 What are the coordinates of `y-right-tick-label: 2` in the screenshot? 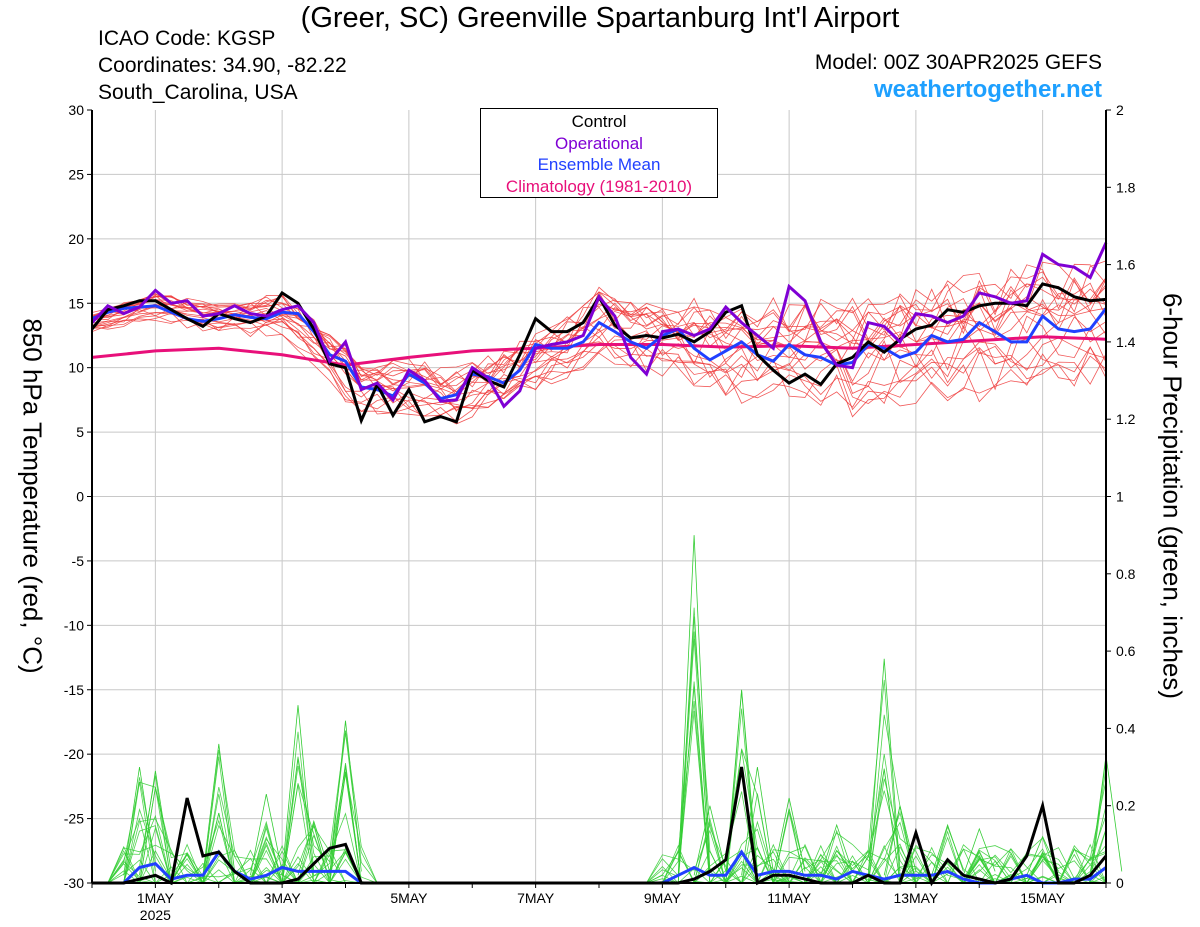 It's located at (1120, 110).